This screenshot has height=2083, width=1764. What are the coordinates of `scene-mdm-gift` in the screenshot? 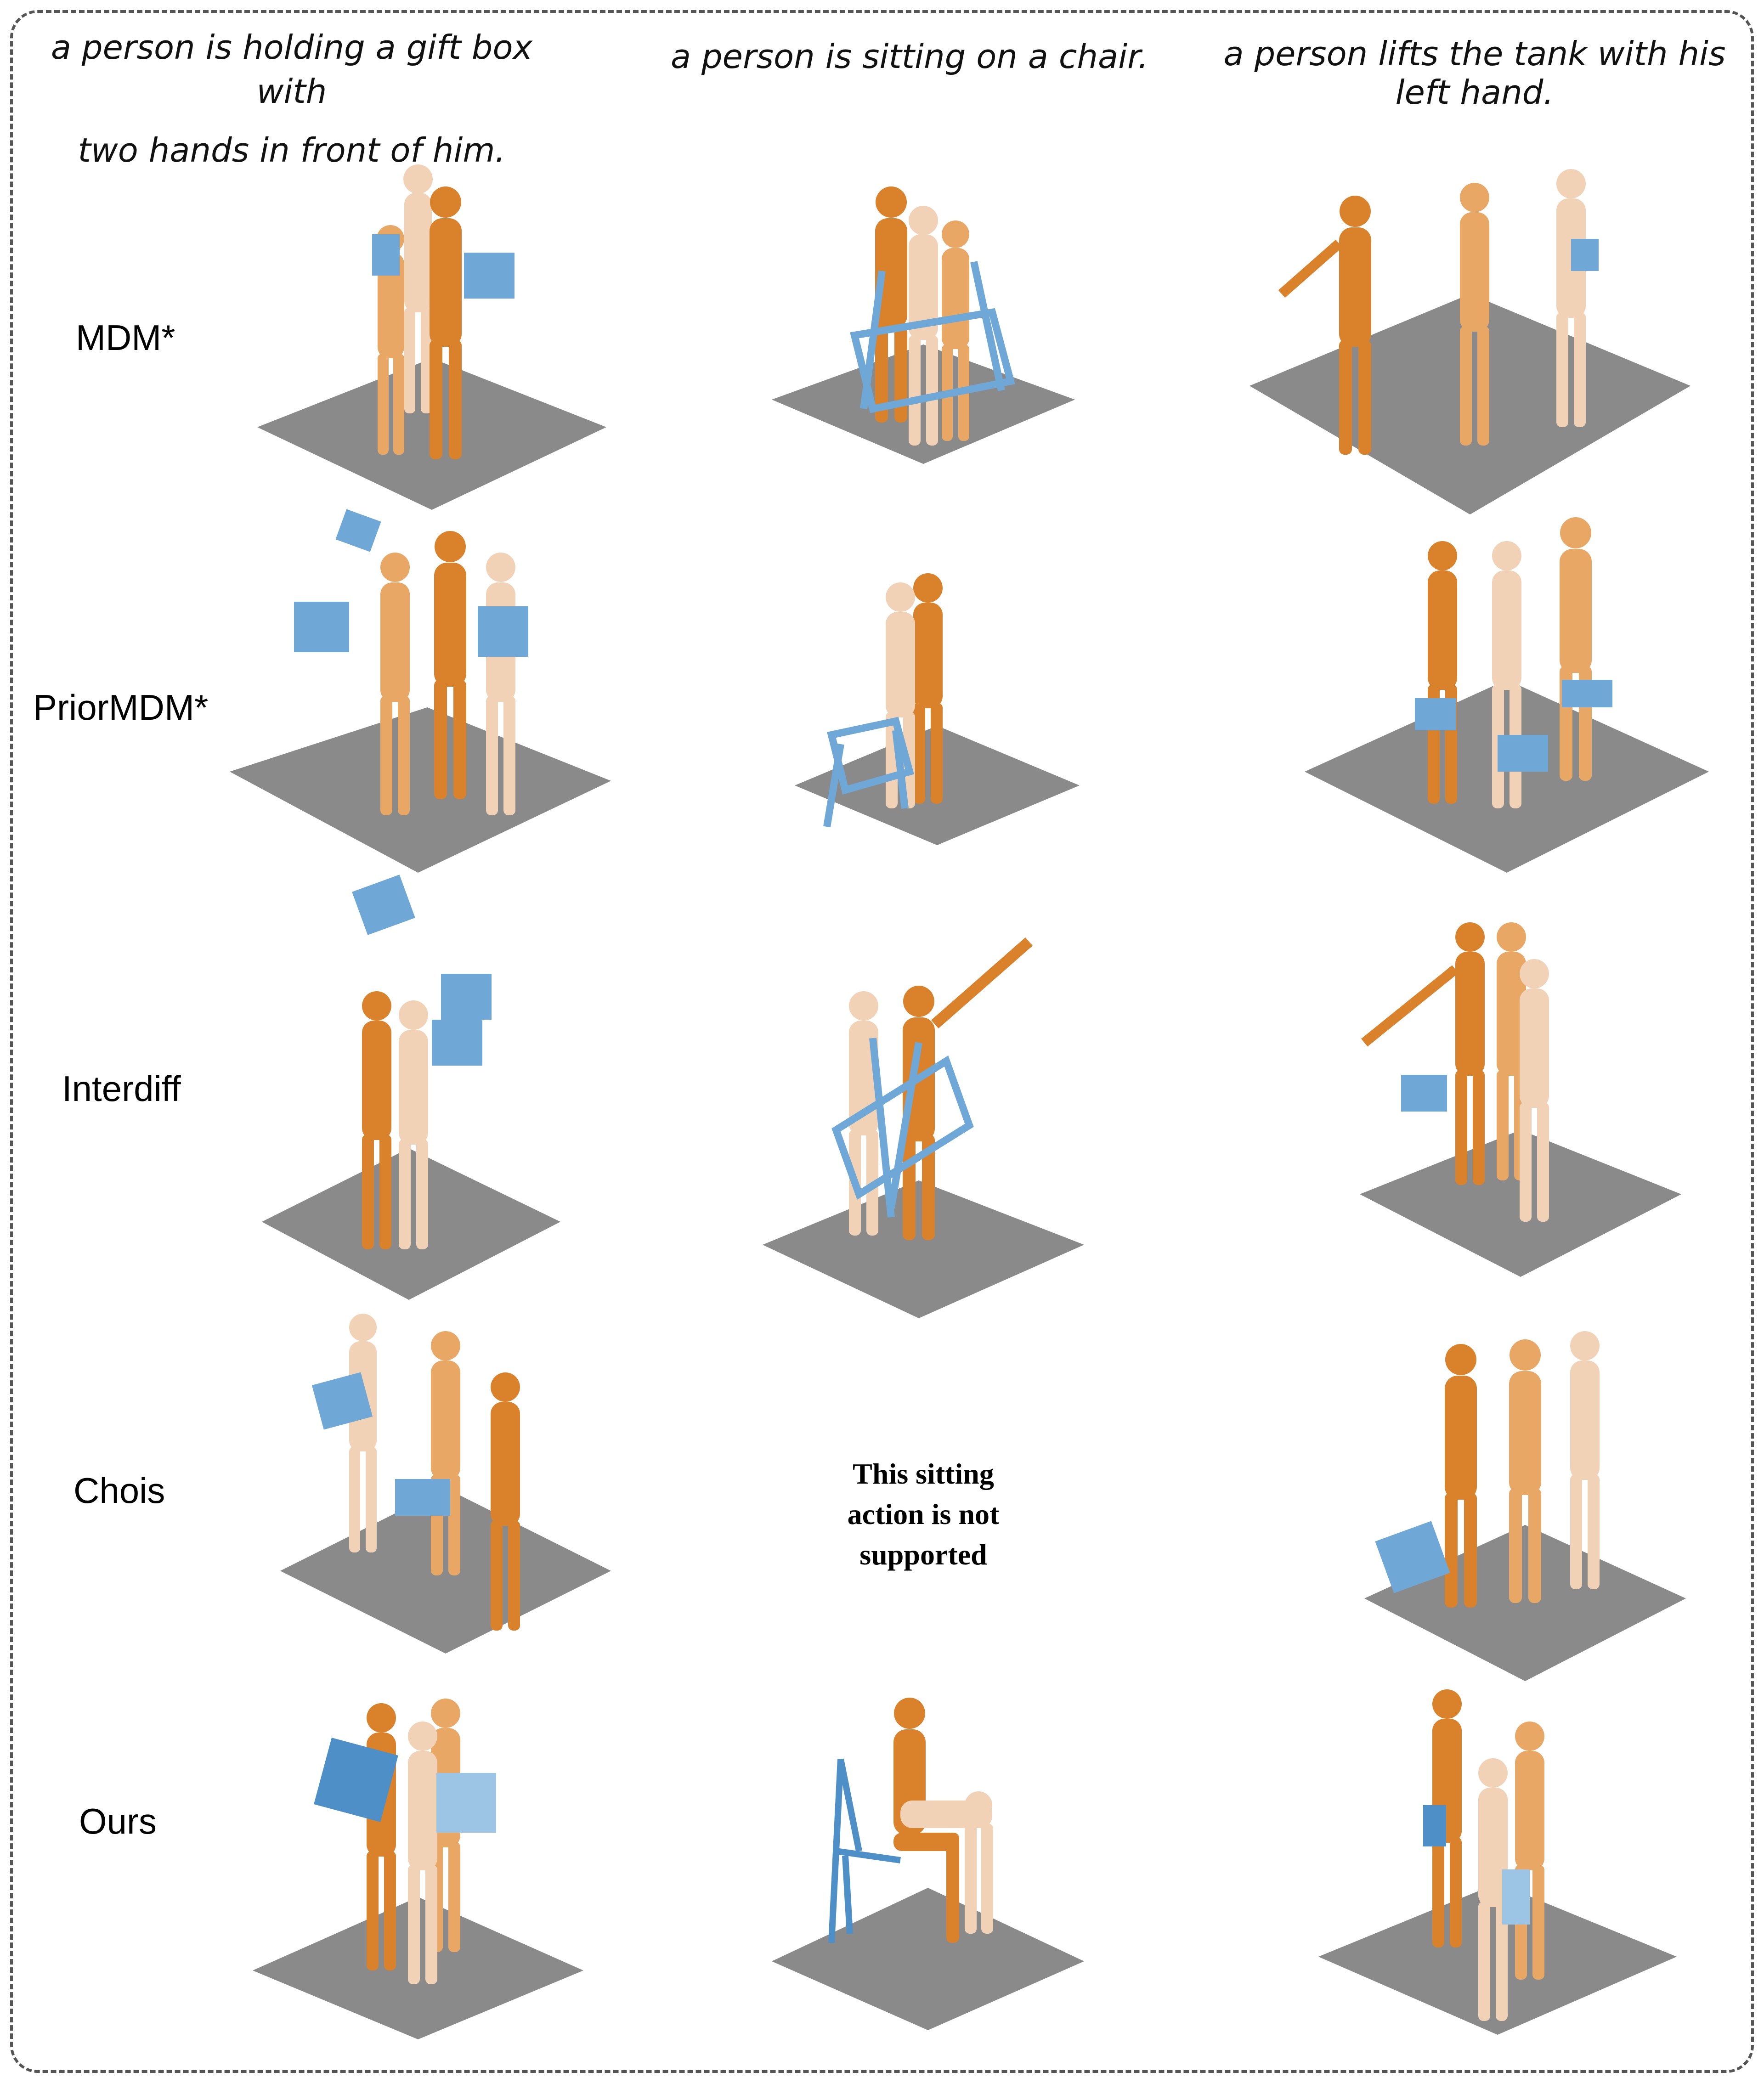 It's located at (431, 337).